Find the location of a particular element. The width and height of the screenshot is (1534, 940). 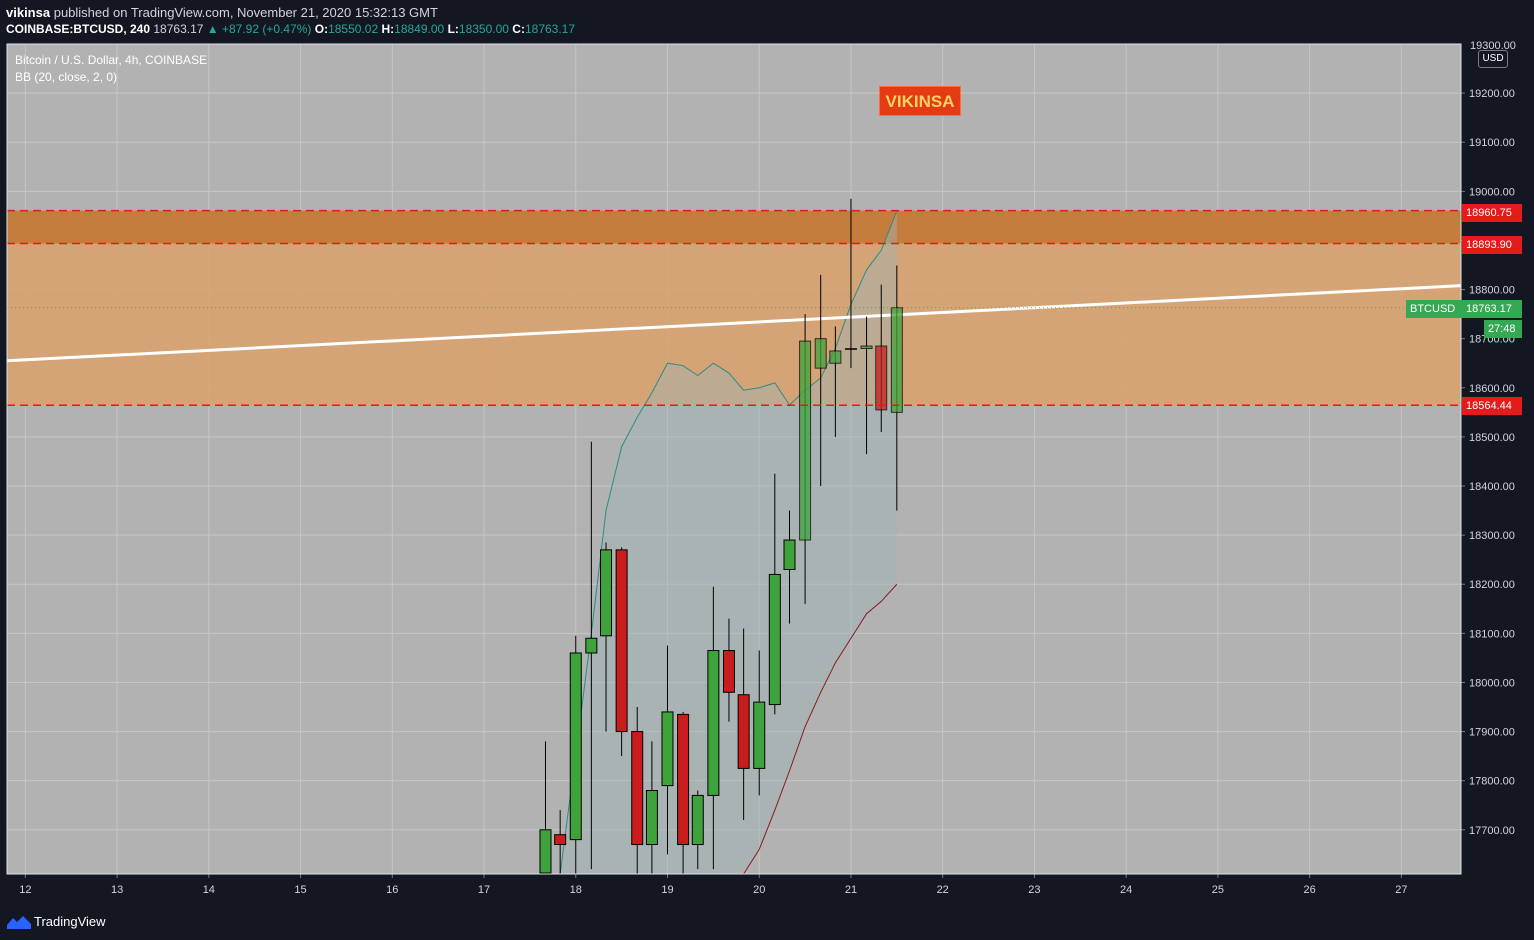

low-label: L: is located at coordinates (453, 29).